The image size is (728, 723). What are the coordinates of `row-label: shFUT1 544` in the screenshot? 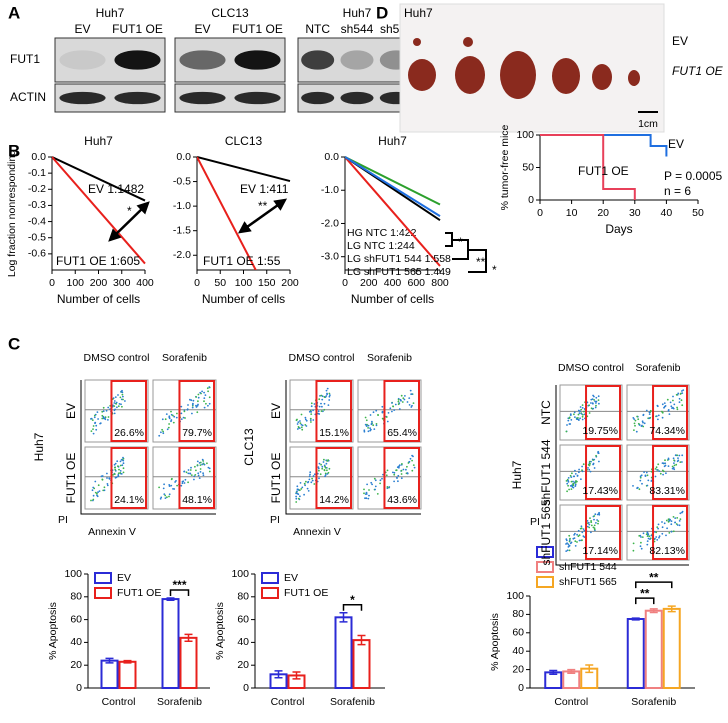 It's located at (546, 472).